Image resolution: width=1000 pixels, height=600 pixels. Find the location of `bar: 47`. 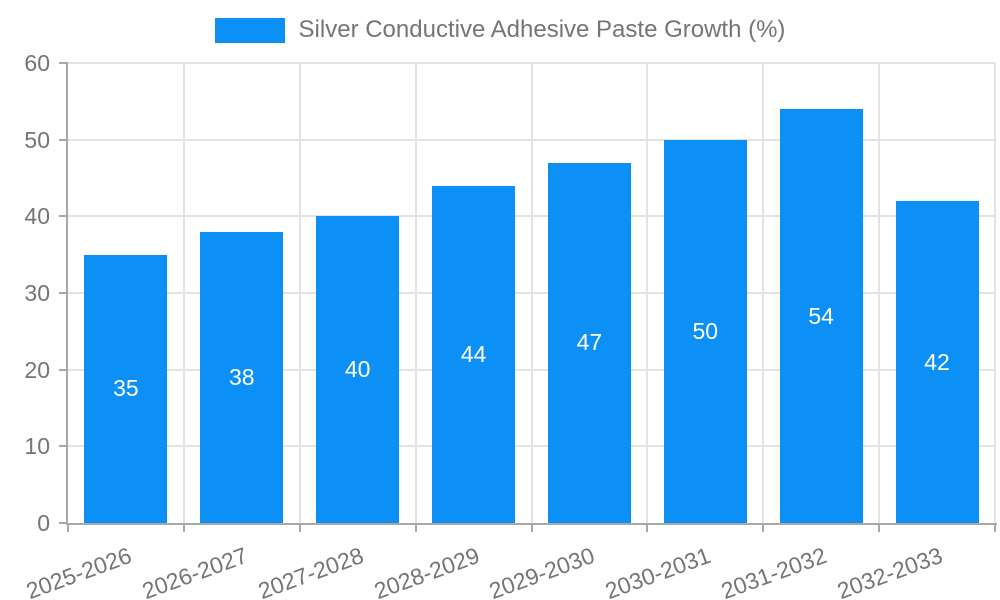

bar: 47 is located at coordinates (589, 342).